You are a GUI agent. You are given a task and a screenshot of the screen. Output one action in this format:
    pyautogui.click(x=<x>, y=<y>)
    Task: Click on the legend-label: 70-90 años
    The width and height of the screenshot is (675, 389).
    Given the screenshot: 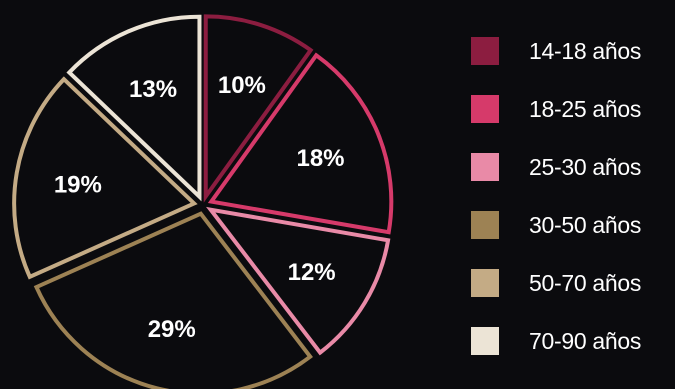 What is the action you would take?
    pyautogui.click(x=585, y=341)
    